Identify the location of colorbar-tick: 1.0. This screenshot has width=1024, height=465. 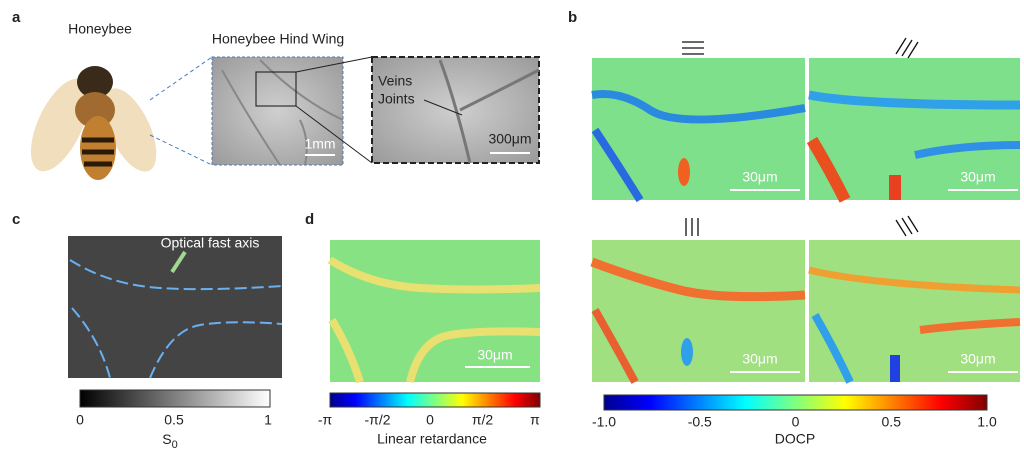
(987, 422).